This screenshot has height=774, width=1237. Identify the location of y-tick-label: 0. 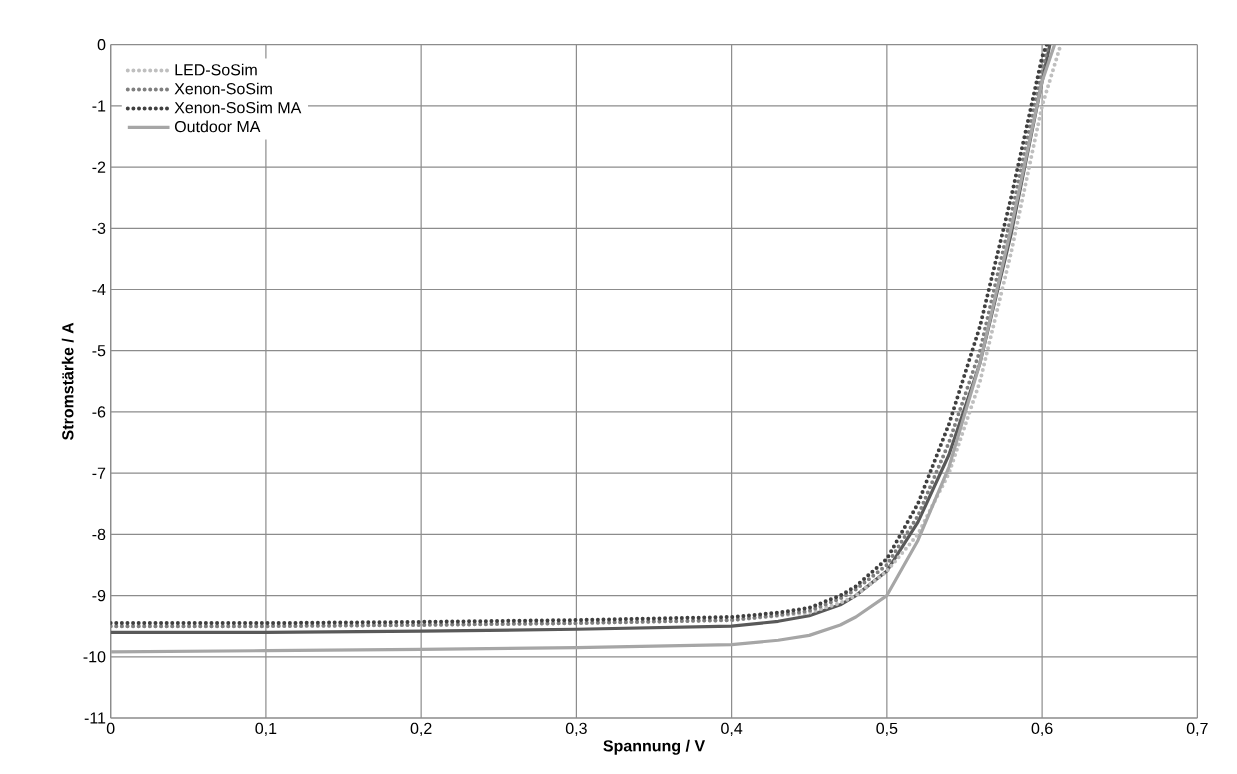
(101, 45).